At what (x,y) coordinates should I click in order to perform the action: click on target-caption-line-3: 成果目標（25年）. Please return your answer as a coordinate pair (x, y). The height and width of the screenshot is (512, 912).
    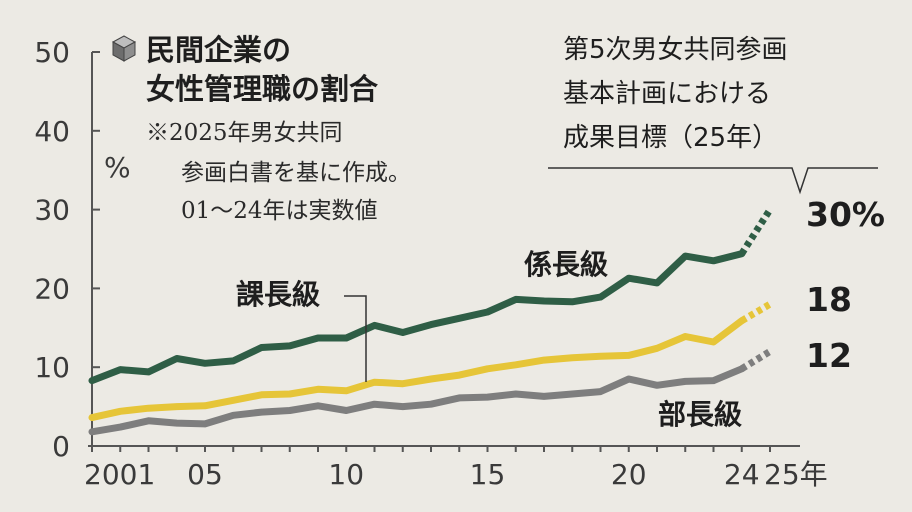
    Looking at the image, I should click on (670, 138).